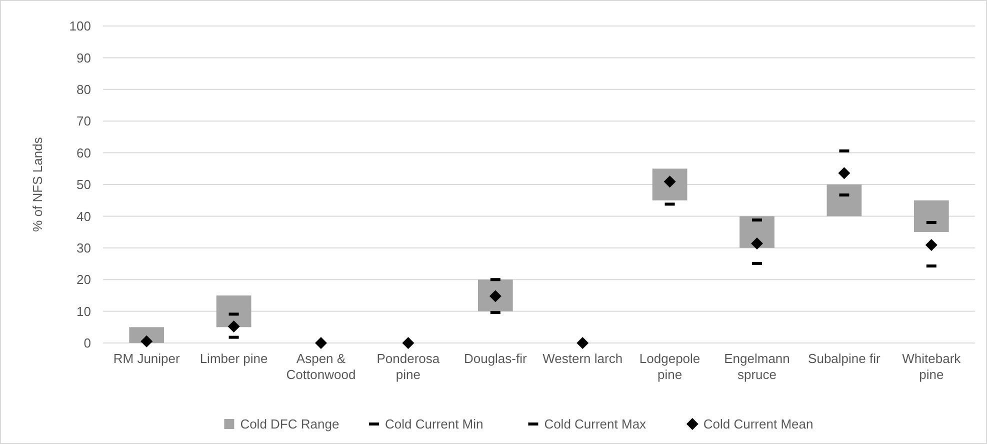  Describe the element at coordinates (434, 424) in the screenshot. I see `legend-label: Cold Current Min` at that location.